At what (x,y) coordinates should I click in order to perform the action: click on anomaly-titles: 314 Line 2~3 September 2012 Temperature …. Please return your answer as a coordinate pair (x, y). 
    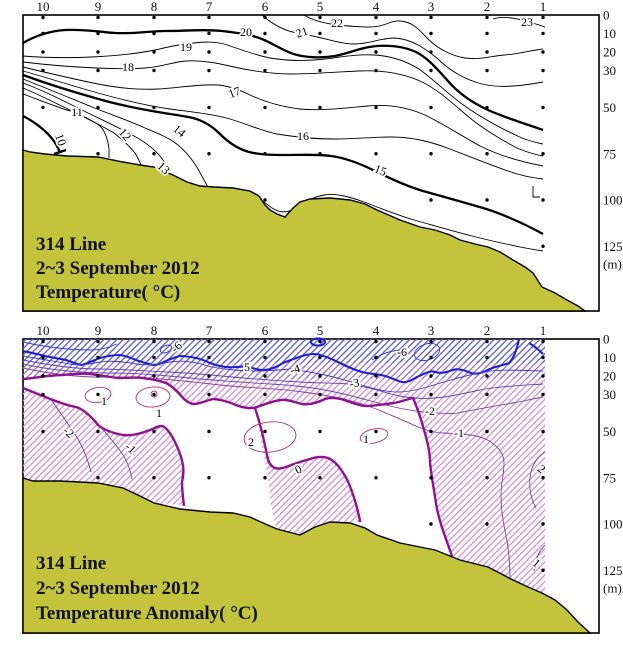
    Looking at the image, I should click on (147, 588).